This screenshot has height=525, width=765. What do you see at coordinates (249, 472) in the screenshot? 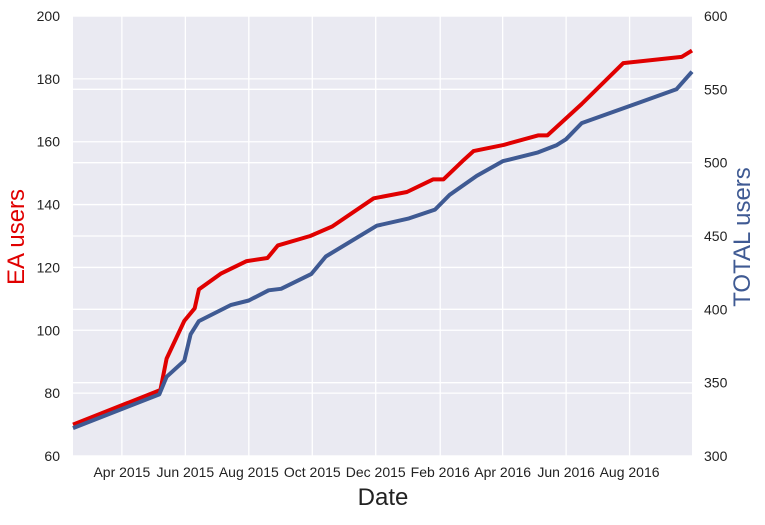
I see `x-tick-label: Aug 2015` at bounding box center [249, 472].